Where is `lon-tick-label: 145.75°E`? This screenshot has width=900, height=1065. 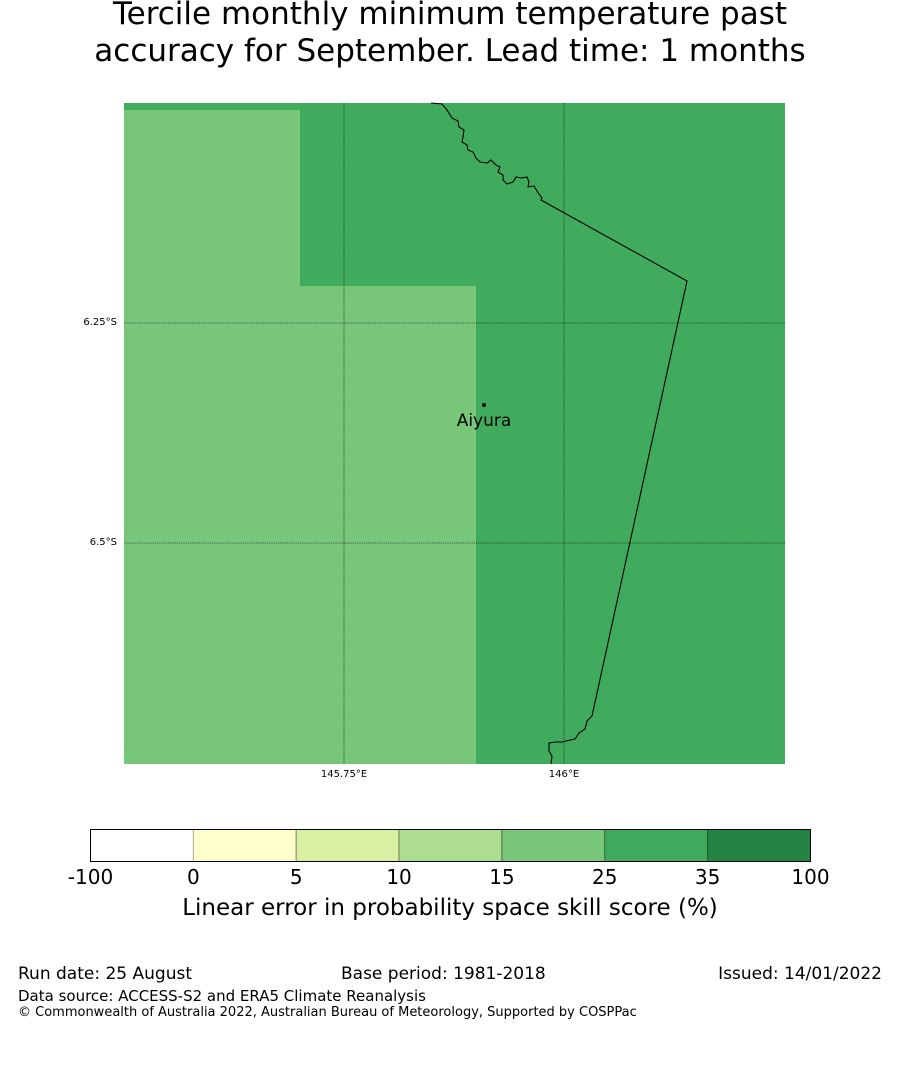 lon-tick-label: 145.75°E is located at coordinates (344, 774).